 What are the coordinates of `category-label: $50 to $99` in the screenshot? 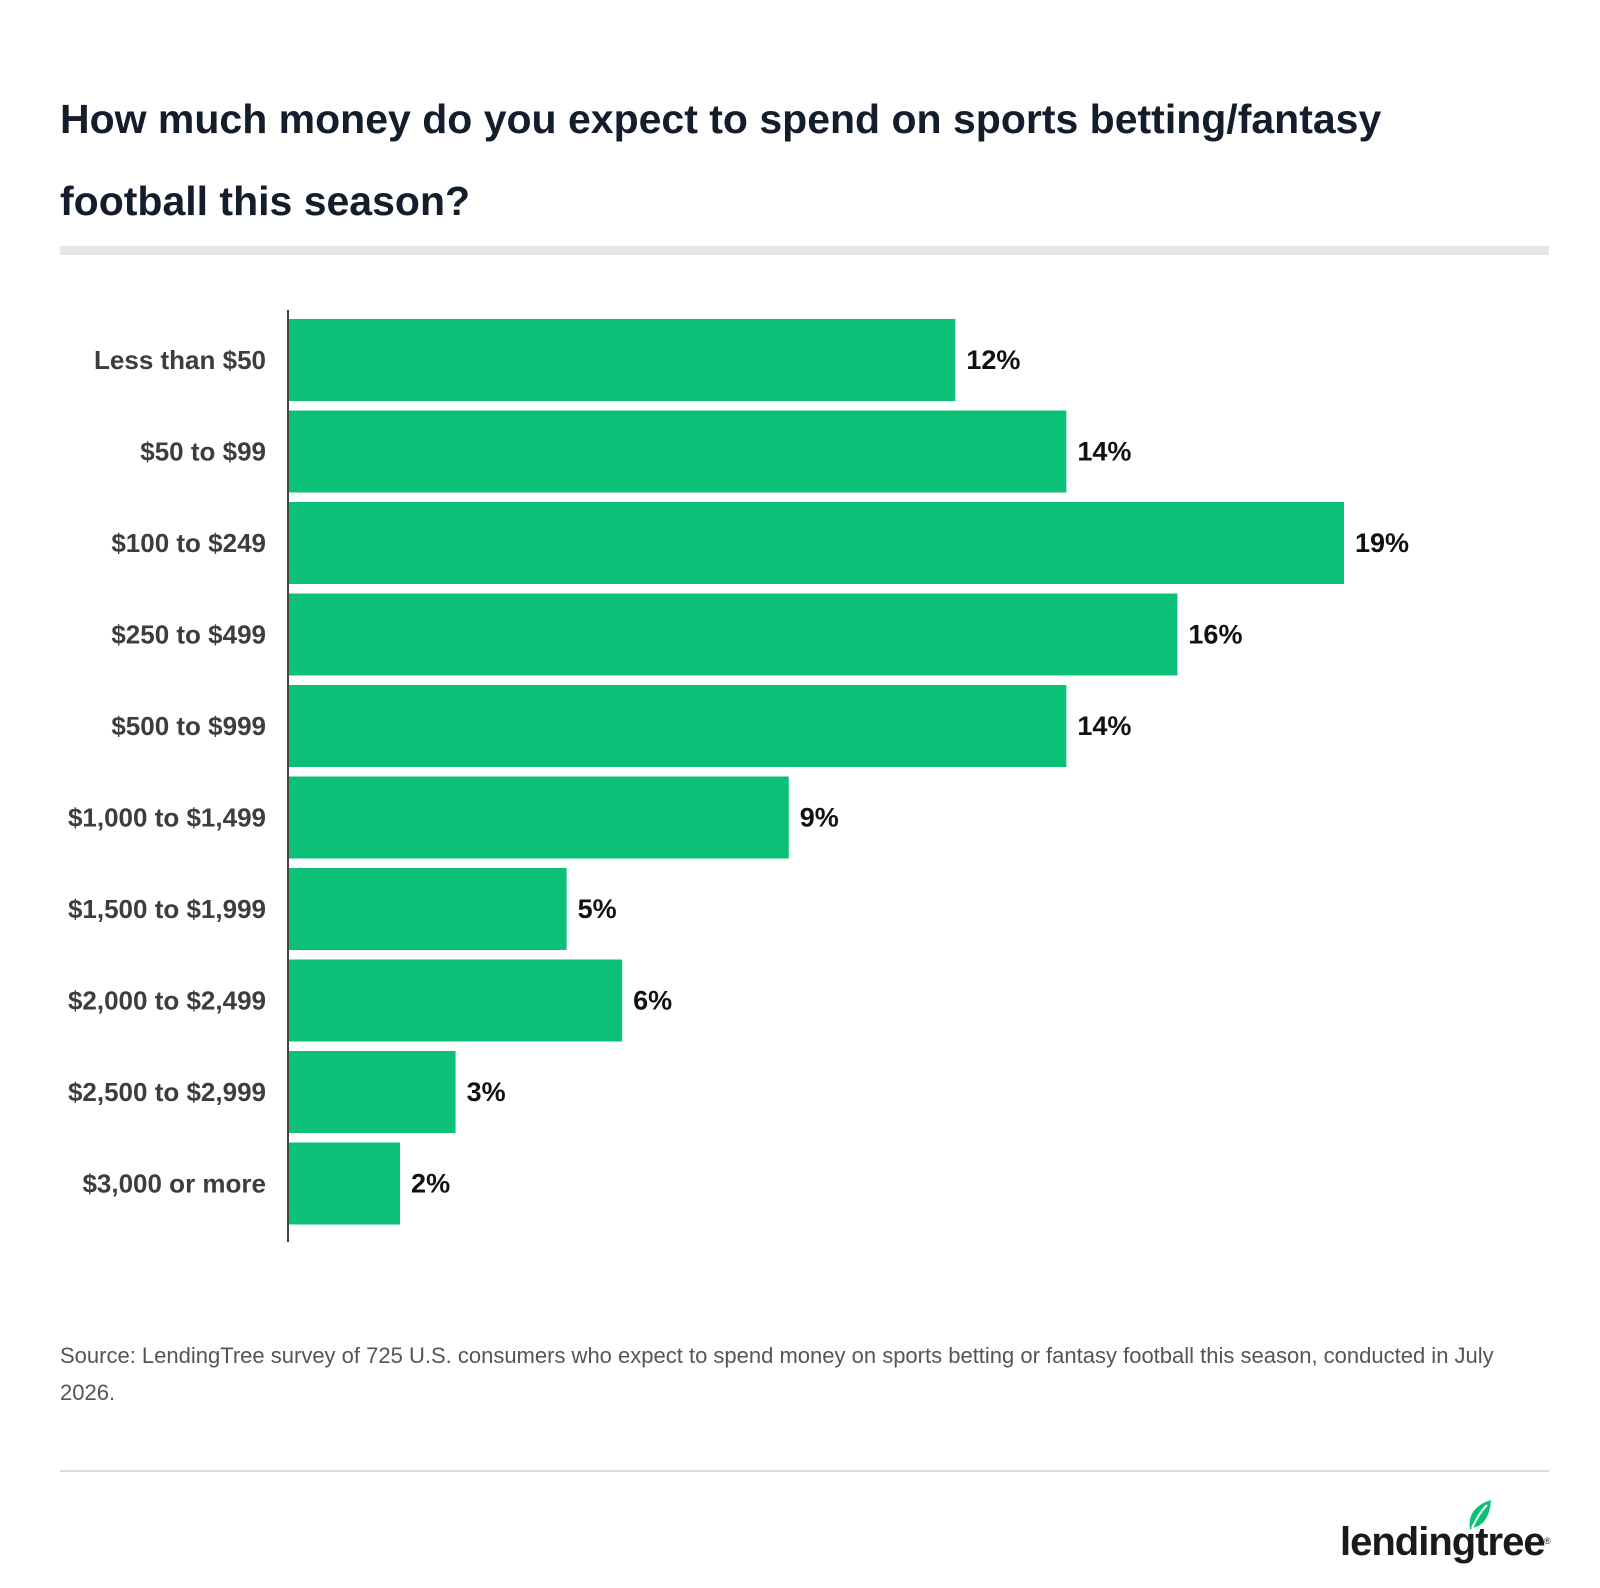 It's located at (203, 452).